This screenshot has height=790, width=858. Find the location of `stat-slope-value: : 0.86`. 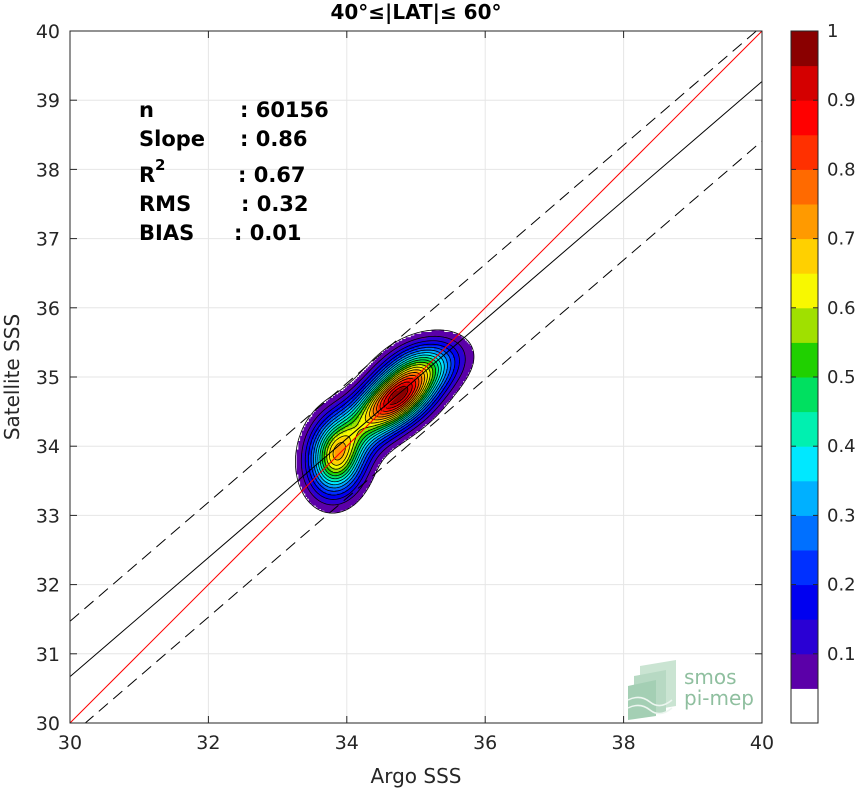

stat-slope-value: : 0.86 is located at coordinates (274, 139).